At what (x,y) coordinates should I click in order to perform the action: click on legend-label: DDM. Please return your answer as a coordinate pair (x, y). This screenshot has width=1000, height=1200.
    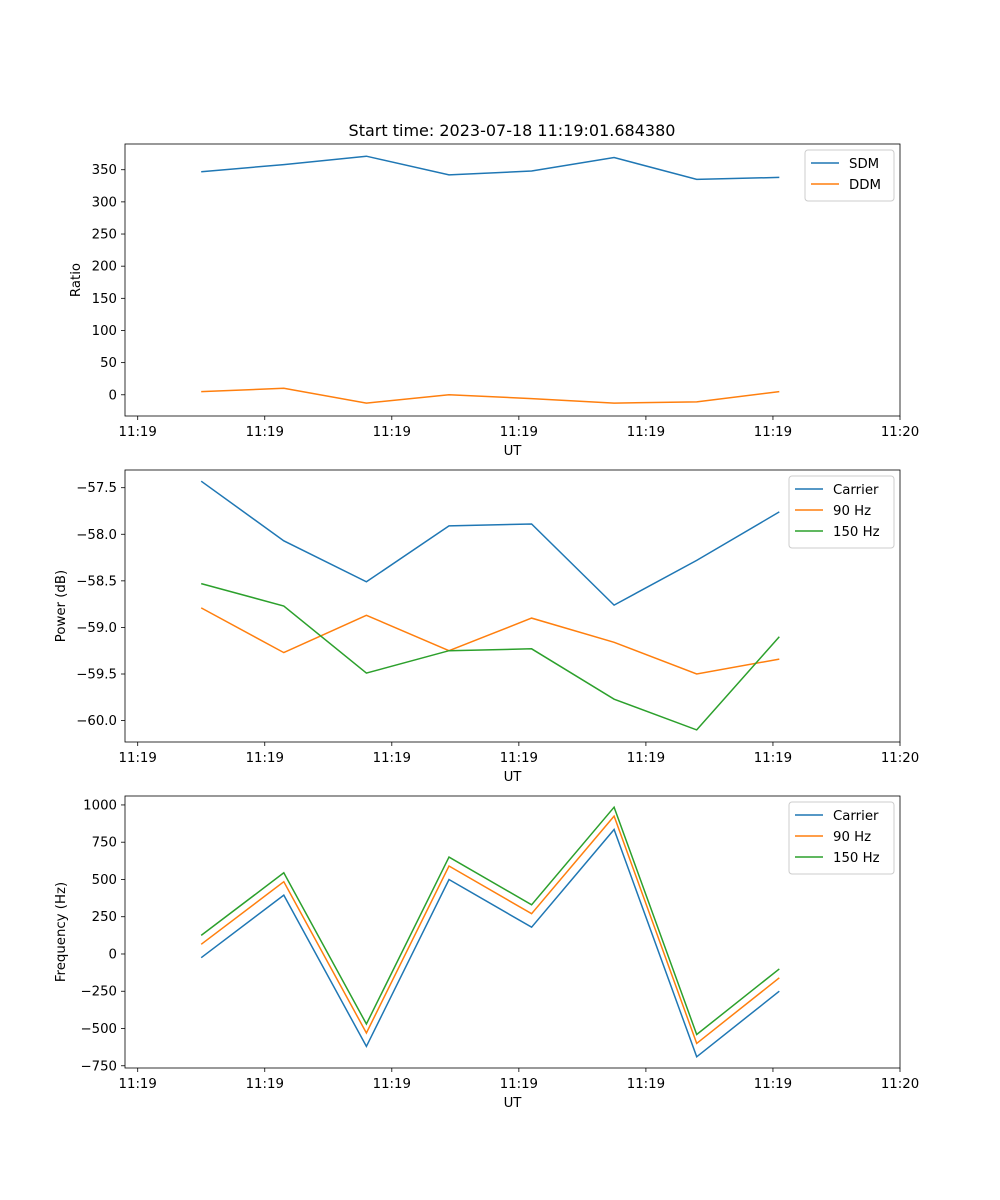
    Looking at the image, I should click on (865, 185).